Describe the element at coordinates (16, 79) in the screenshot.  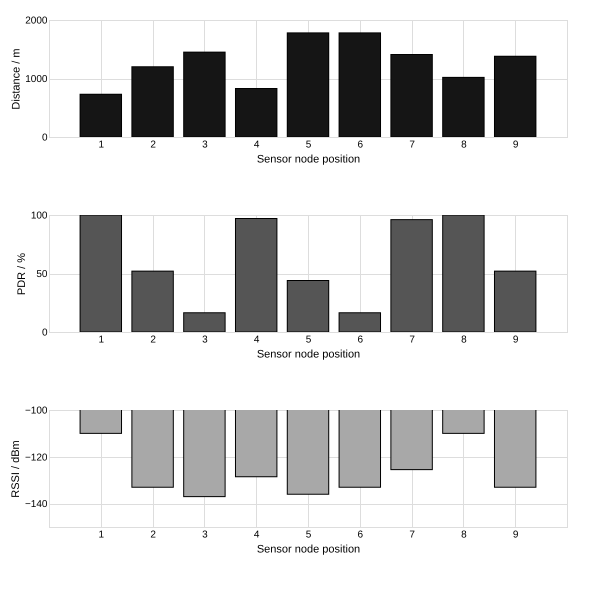
I see `y-axis-title: Distance / m` at that location.